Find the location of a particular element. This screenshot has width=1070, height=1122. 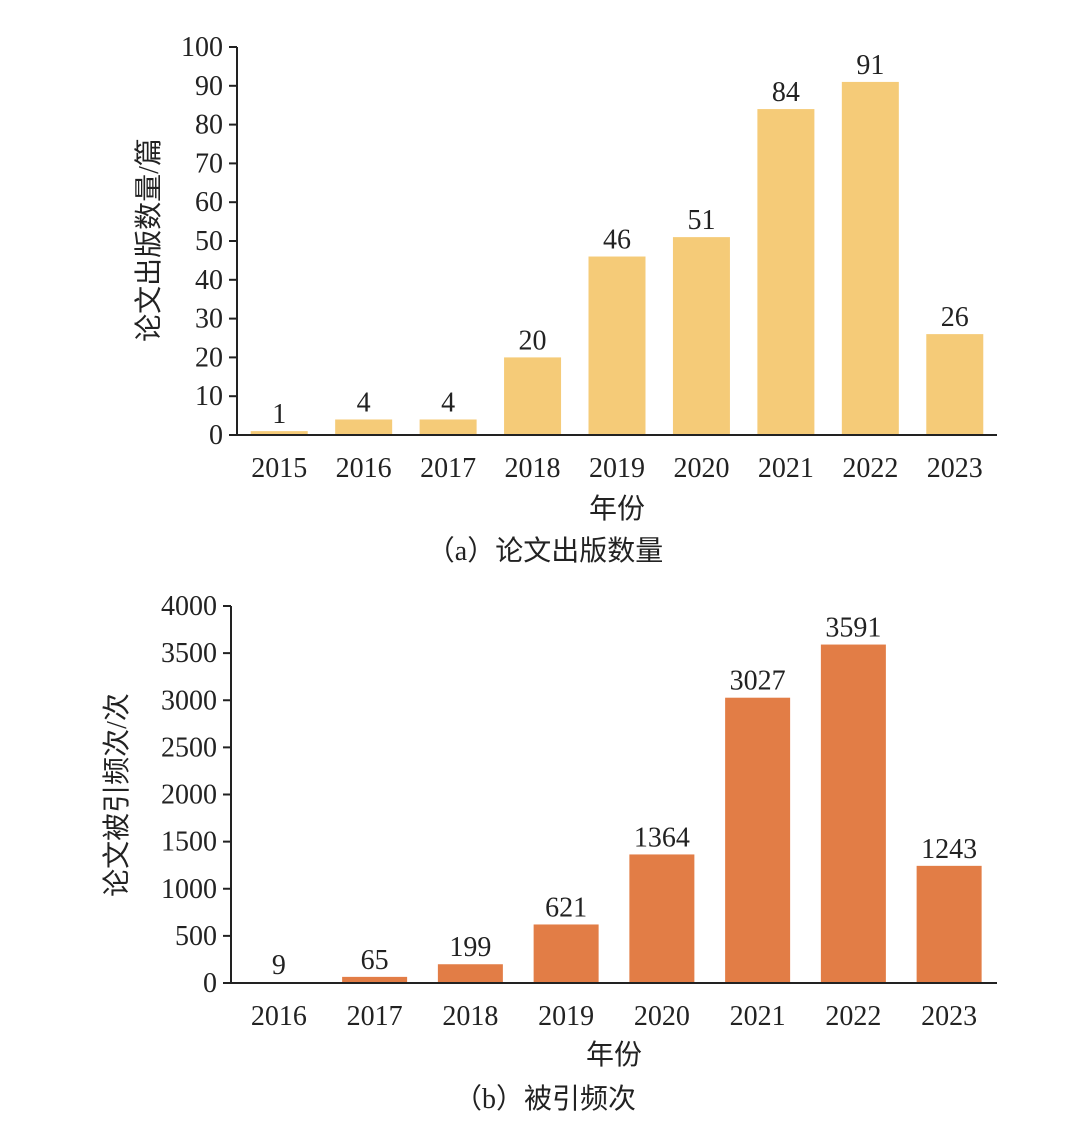

y-tick-label: 2500 is located at coordinates (189, 747).